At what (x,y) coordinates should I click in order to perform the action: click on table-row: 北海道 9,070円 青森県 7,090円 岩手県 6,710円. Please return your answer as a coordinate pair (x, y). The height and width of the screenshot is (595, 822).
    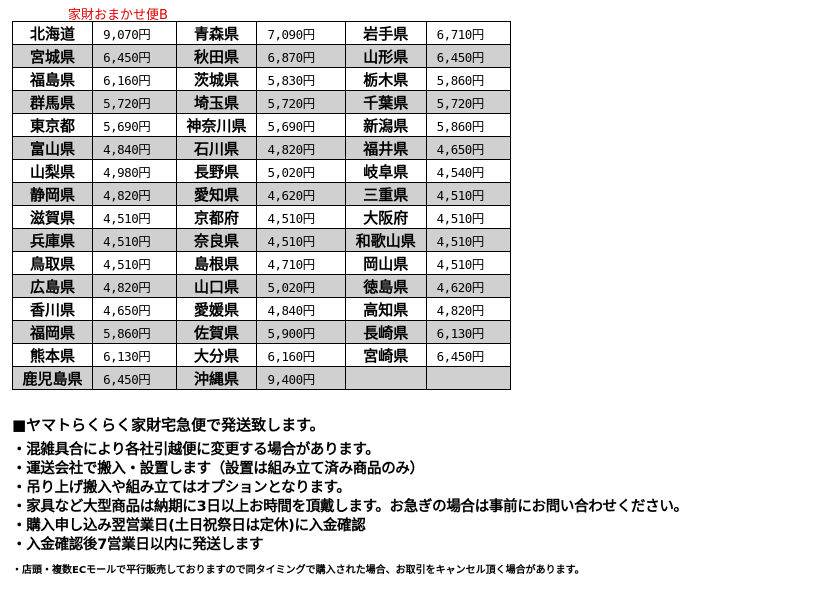
    Looking at the image, I should click on (261, 33).